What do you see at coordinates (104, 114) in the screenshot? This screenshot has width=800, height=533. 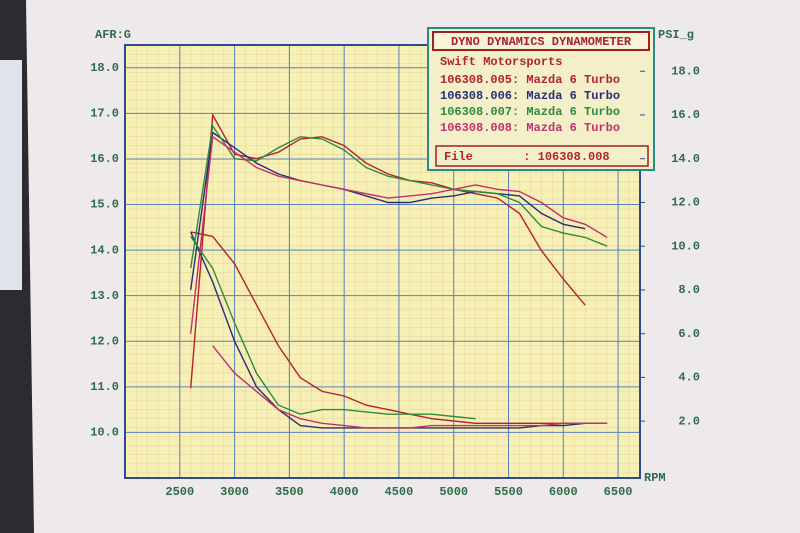 I see `y-tick-label: 17.0` at bounding box center [104, 114].